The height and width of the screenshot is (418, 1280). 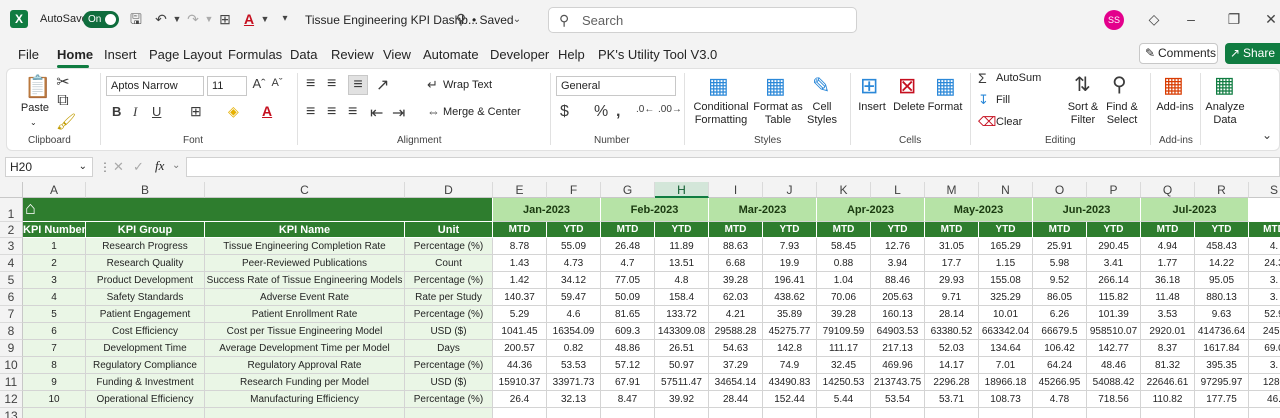 I want to click on increase-indent-icon: ⇥, so click(x=399, y=113).